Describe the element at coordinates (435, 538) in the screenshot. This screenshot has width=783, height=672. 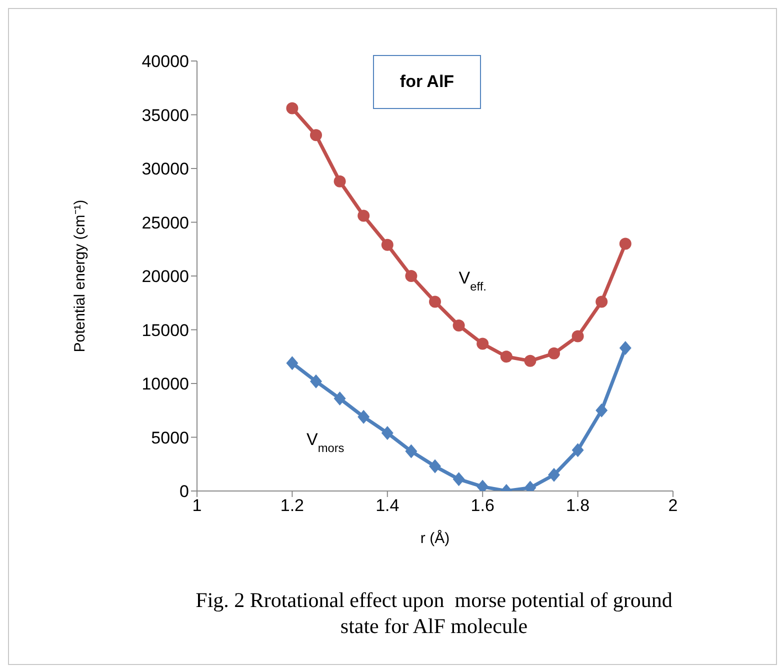
I see `x-axis-title: r (Å)` at that location.